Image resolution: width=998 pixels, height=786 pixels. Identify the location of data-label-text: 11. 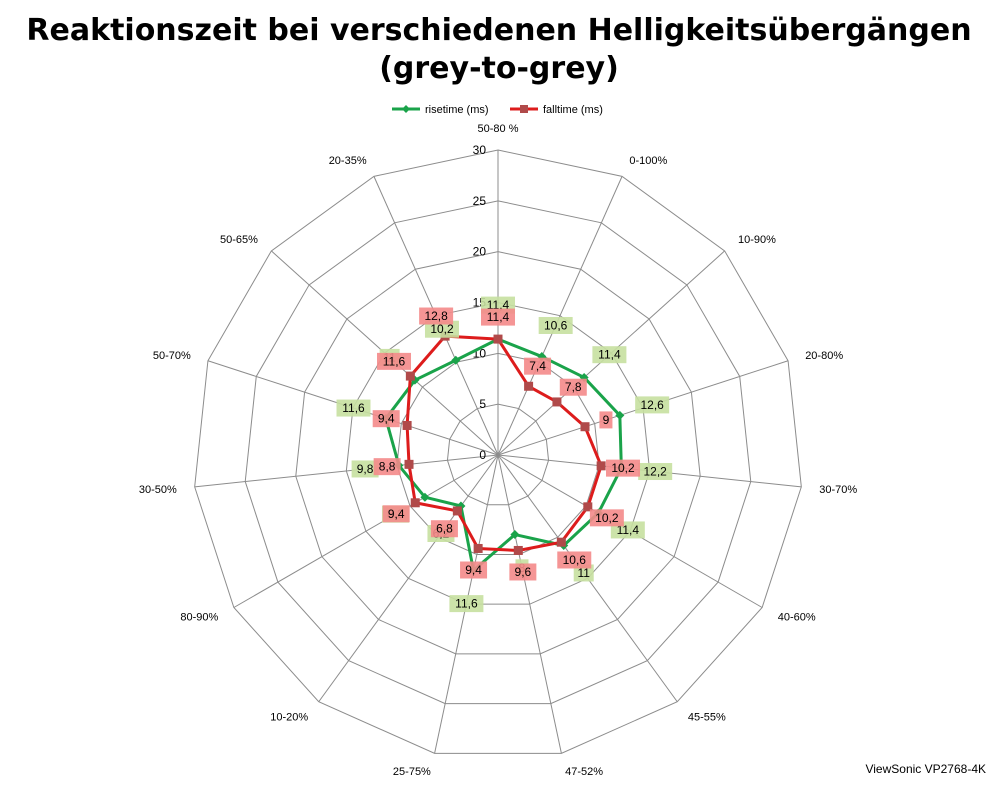
(583, 573).